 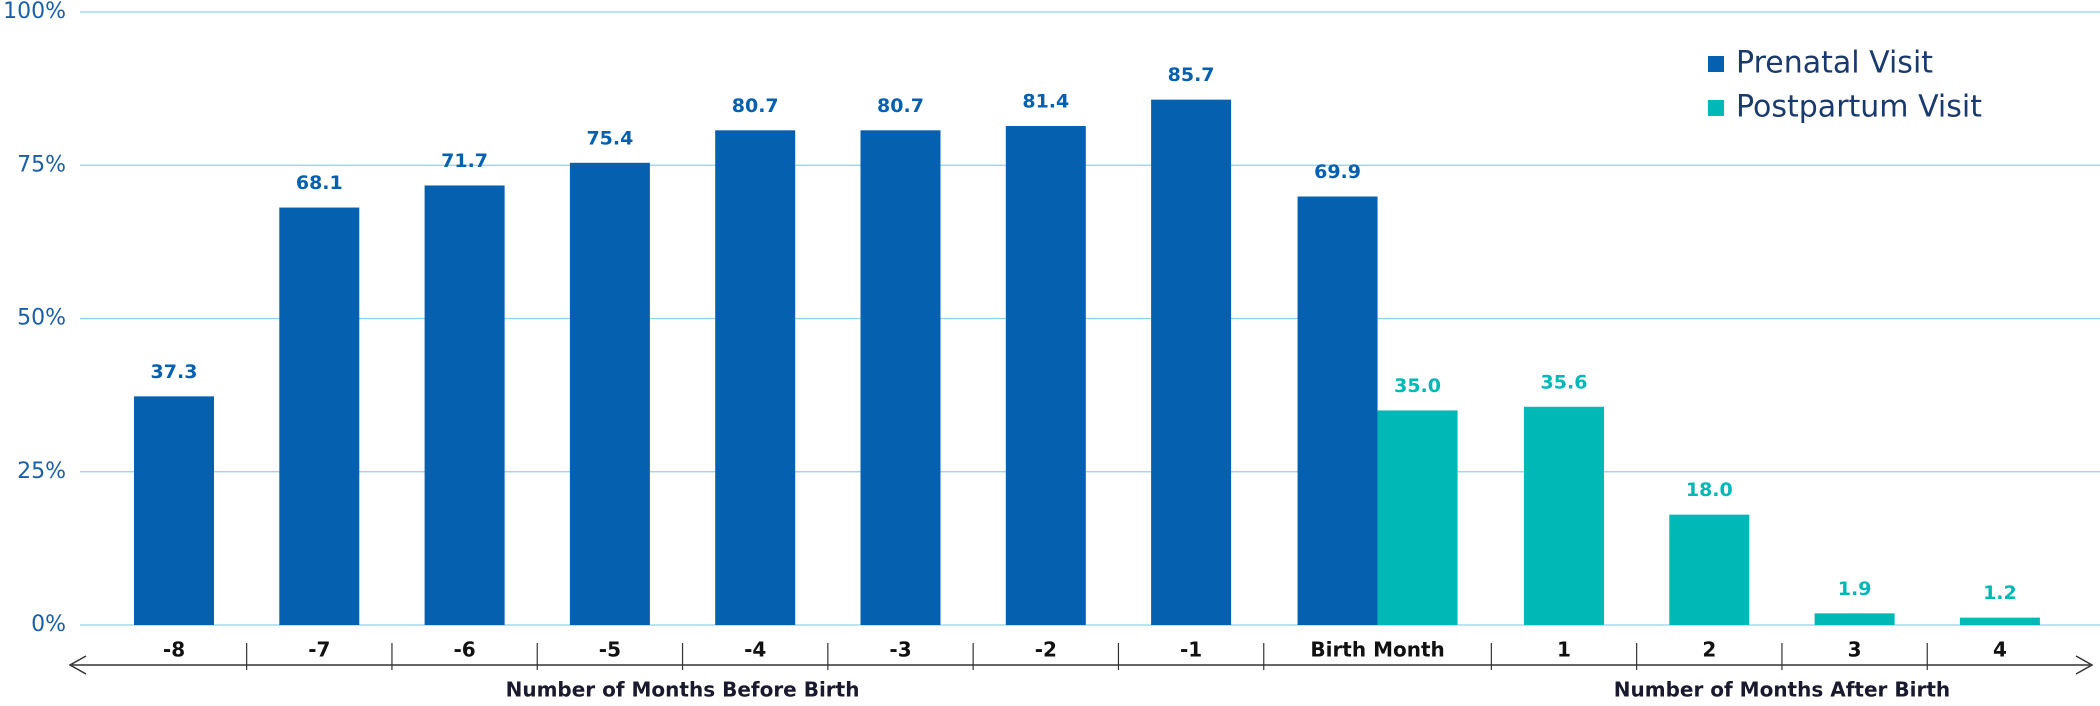 I want to click on value-label: 68.1, so click(x=319, y=183).